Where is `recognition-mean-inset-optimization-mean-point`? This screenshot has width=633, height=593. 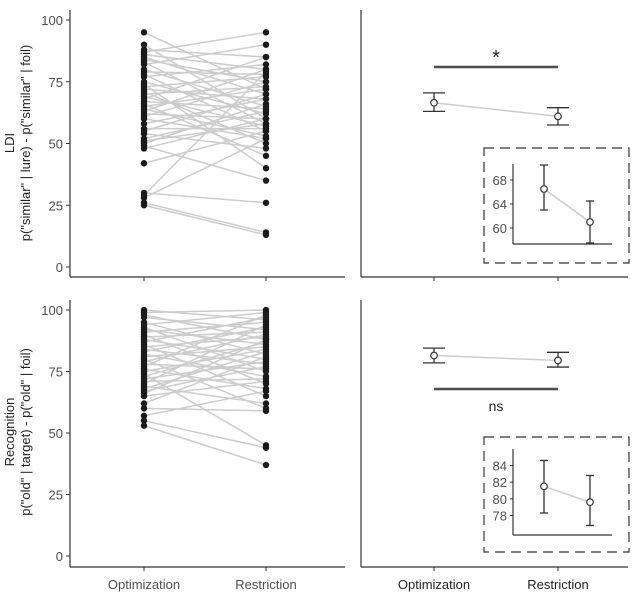 recognition-mean-inset-optimization-mean-point is located at coordinates (544, 486).